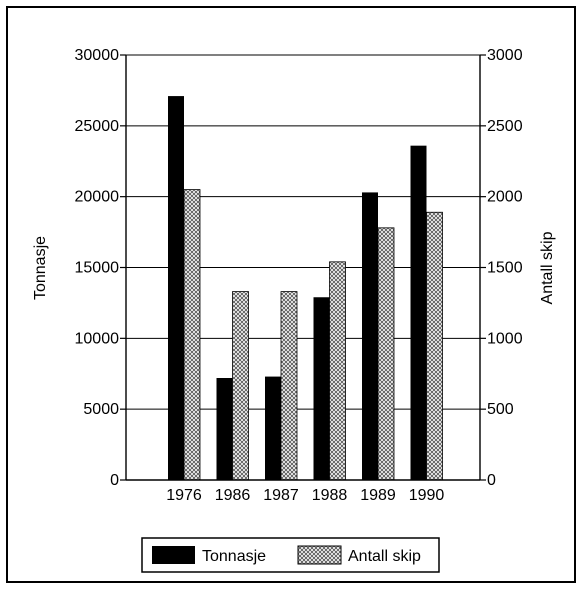 This screenshot has height=589, width=584. I want to click on y-tick-label-right: 500, so click(500, 409).